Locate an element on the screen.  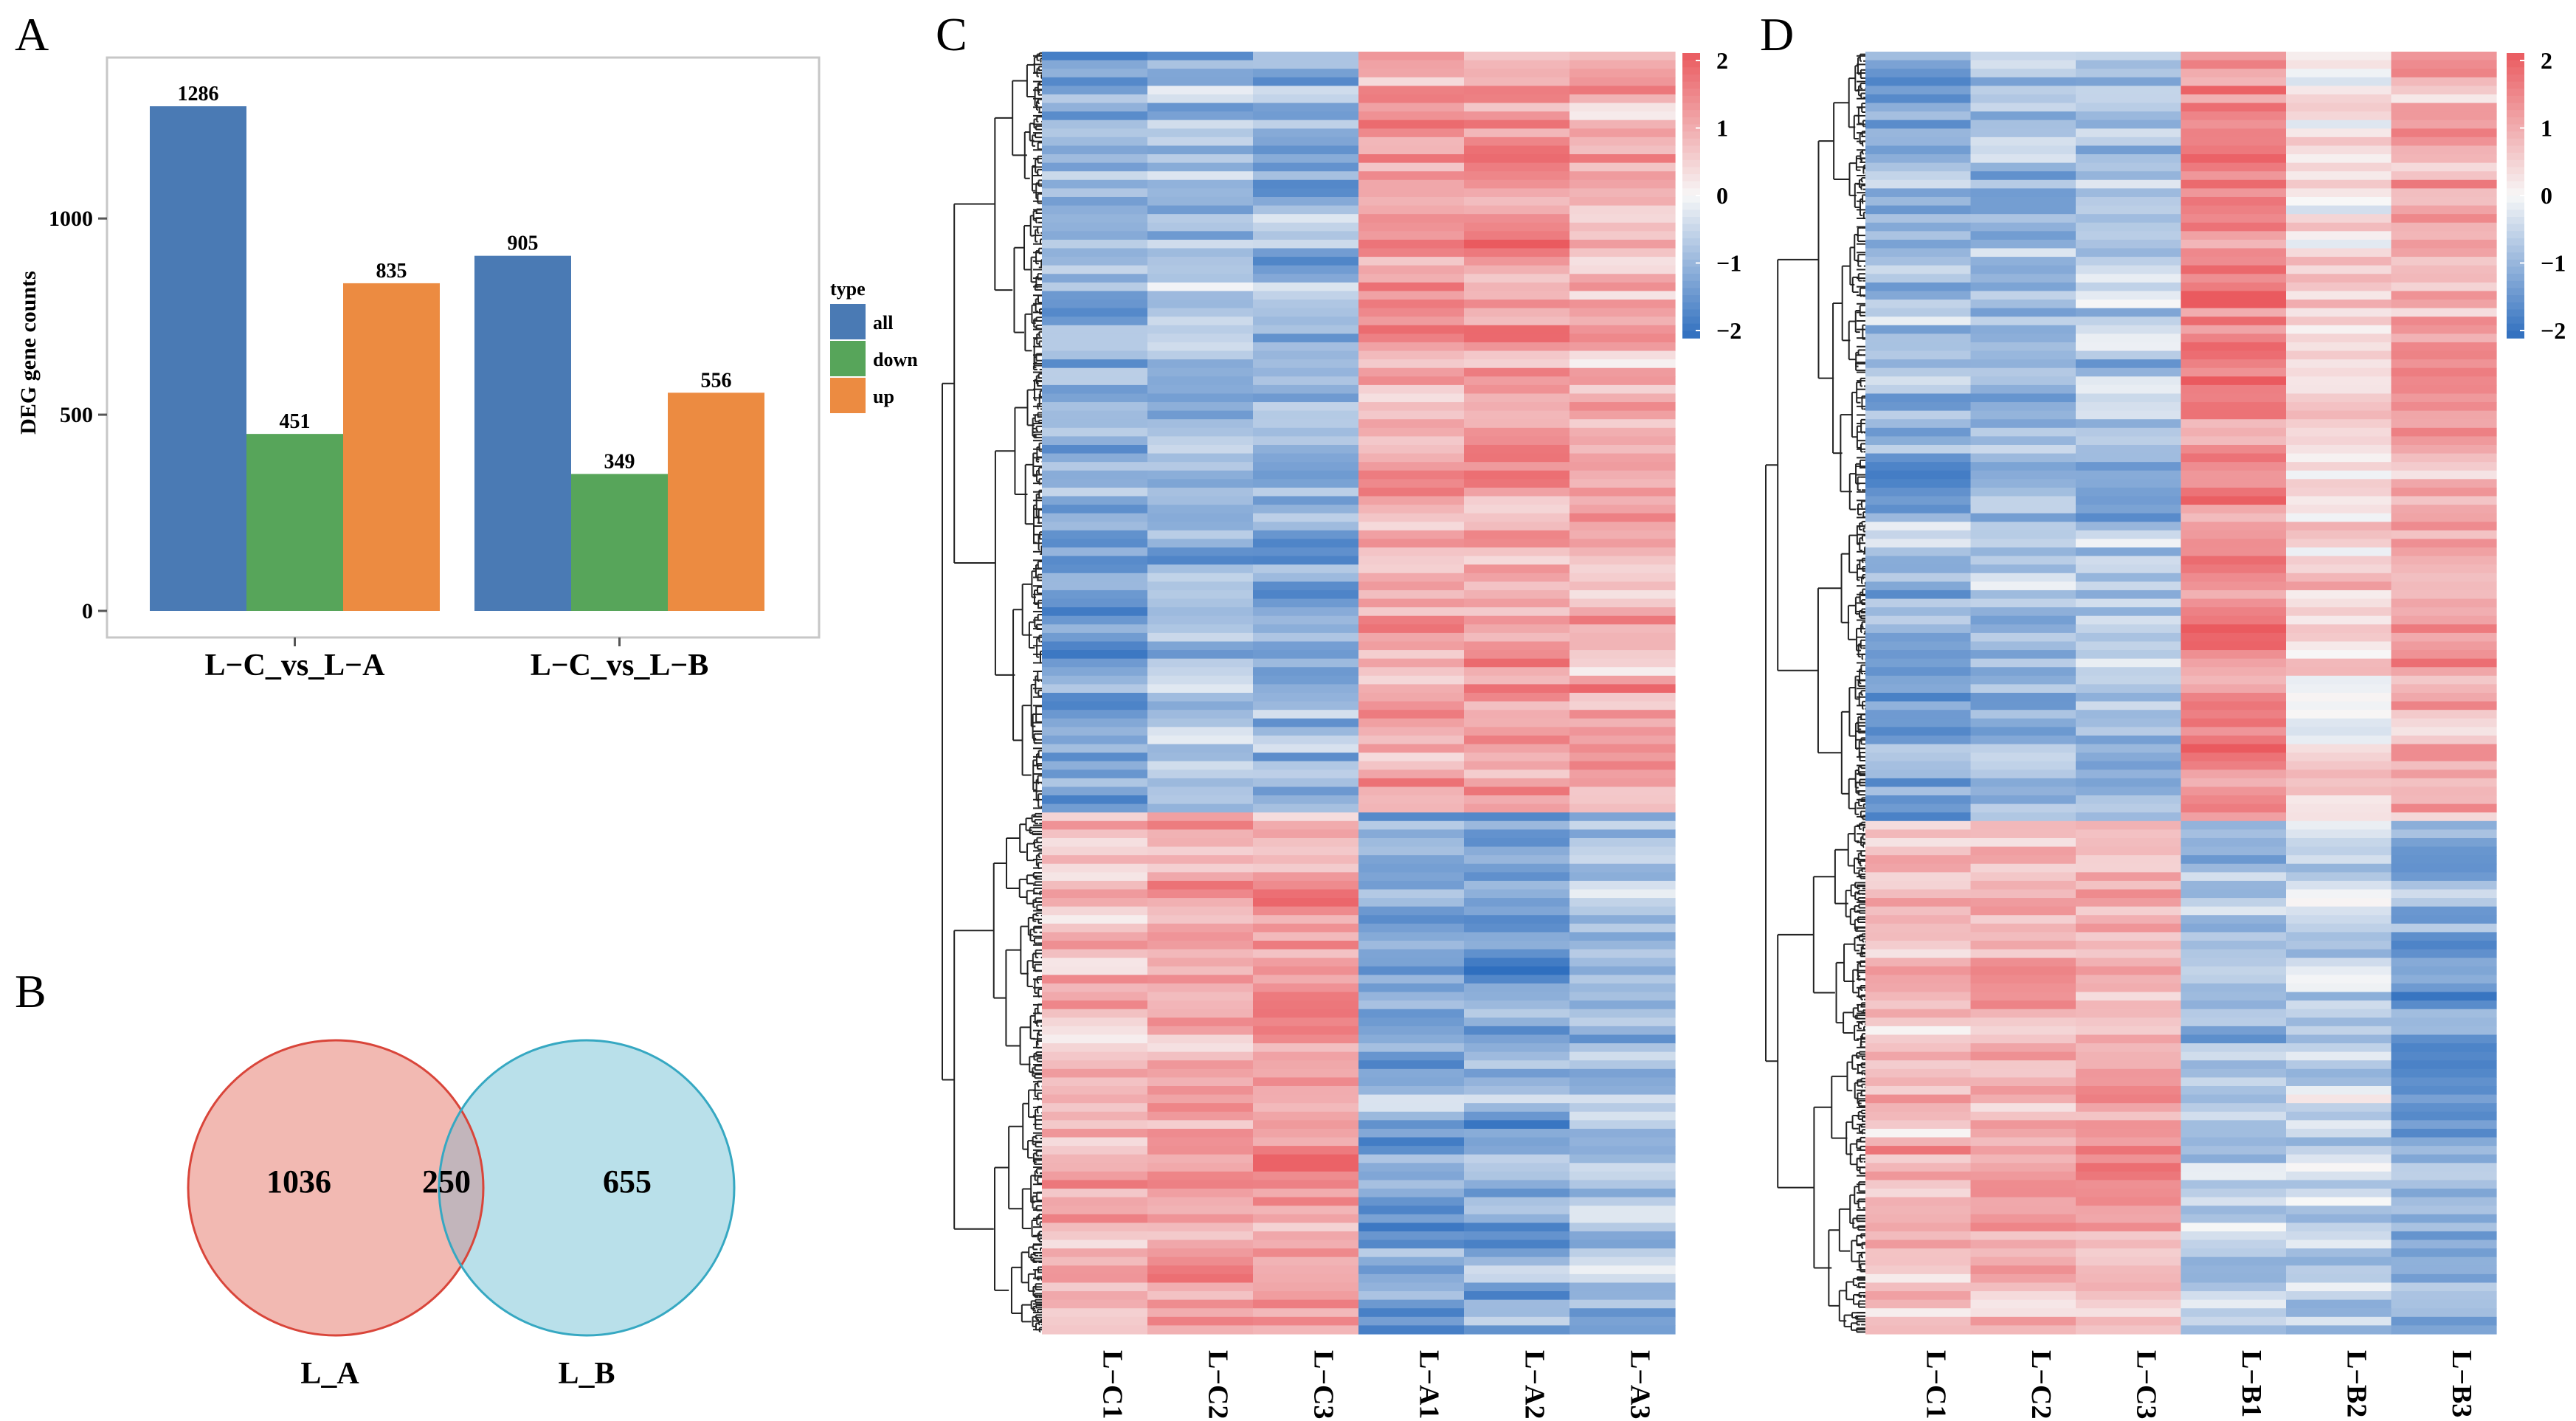
venn-set-label-l-b: L_B is located at coordinates (587, 1374).